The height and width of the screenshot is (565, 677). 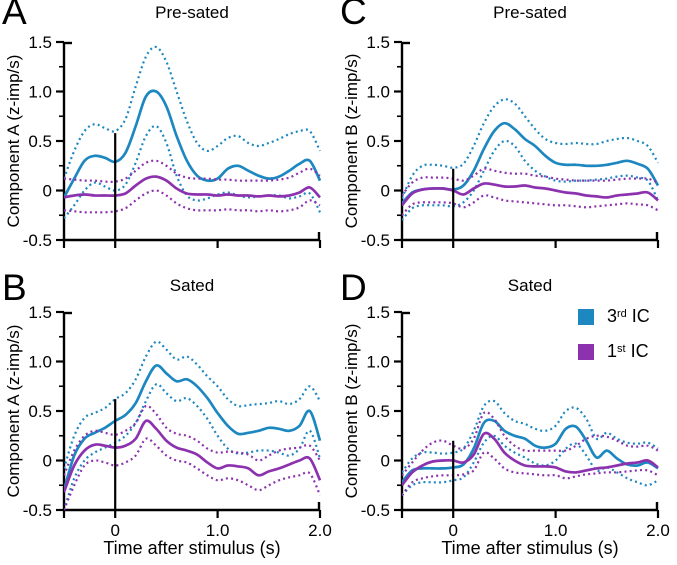 I want to click on legend-label-3rd-rest: IC, so click(x=638, y=316).